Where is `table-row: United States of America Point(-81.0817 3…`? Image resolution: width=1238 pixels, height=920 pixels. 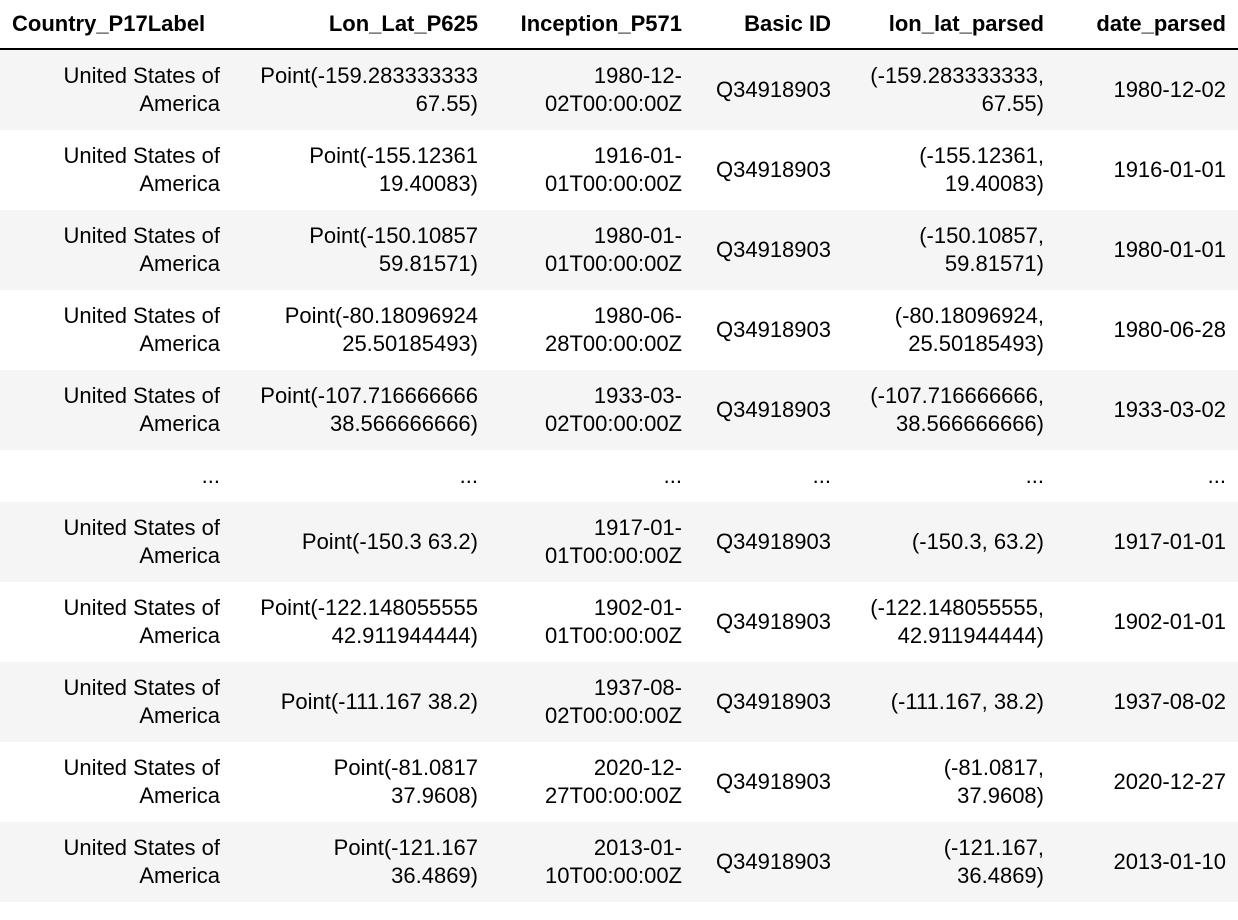 table-row: United States of America Point(-81.0817 3… is located at coordinates (619, 782).